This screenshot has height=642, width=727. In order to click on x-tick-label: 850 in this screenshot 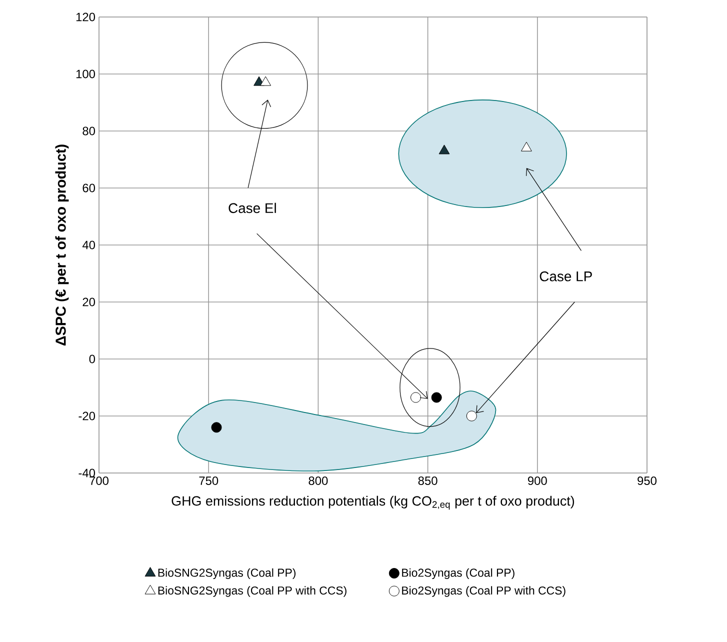, I will do `click(428, 480)`.